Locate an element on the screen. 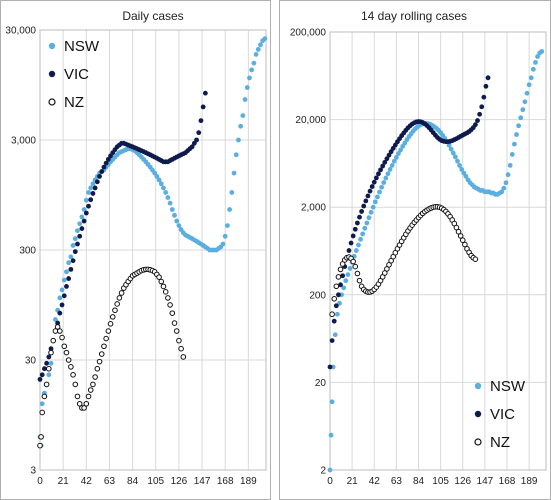 The image size is (551, 500). x-tick-label: 168 is located at coordinates (225, 481).